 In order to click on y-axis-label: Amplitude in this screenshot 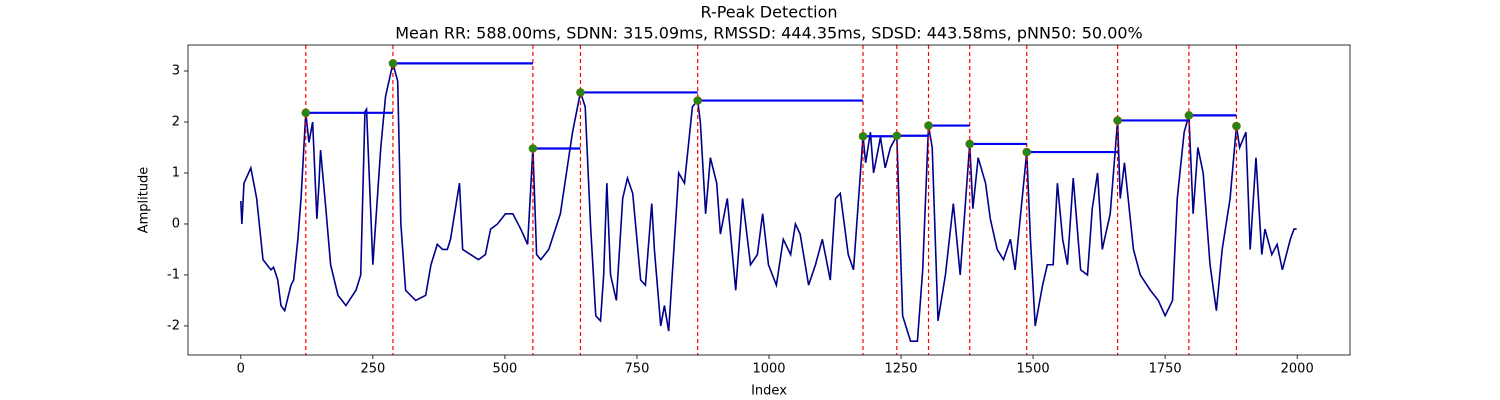, I will do `click(144, 200)`.